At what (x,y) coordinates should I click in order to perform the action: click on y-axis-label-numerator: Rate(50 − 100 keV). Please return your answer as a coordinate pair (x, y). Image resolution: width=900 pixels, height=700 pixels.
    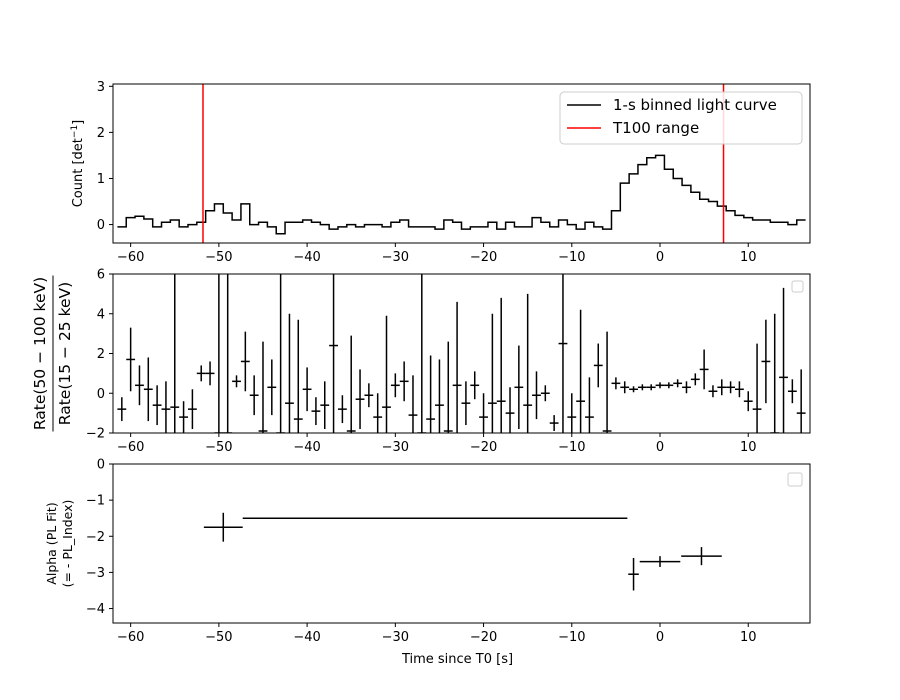
    Looking at the image, I should click on (40, 353).